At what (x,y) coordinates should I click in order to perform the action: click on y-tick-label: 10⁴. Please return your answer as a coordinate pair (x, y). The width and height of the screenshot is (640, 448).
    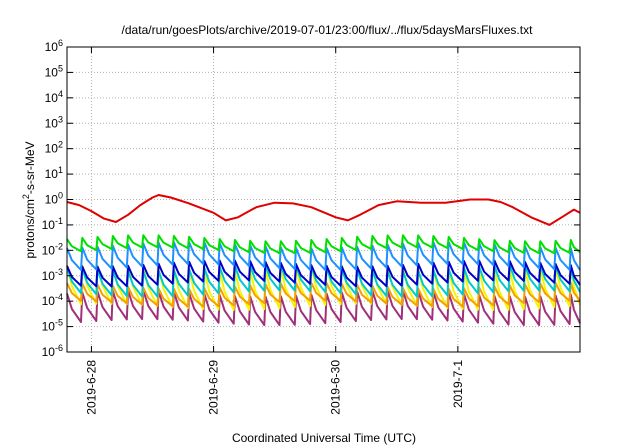
    Looking at the image, I should click on (54, 97).